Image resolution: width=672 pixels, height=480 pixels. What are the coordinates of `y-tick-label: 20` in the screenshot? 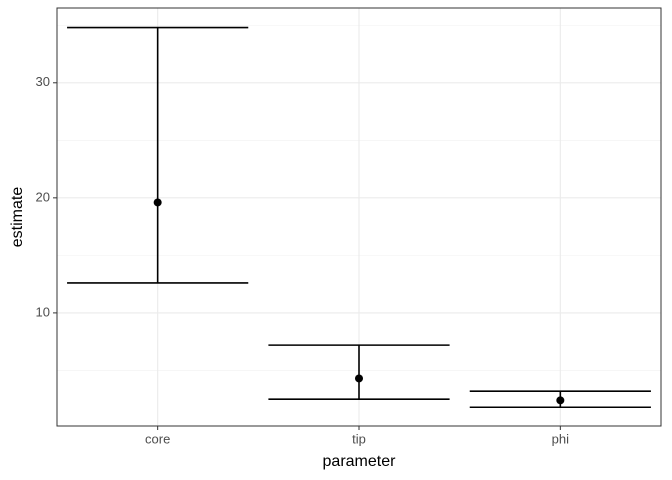 It's located at (43, 196).